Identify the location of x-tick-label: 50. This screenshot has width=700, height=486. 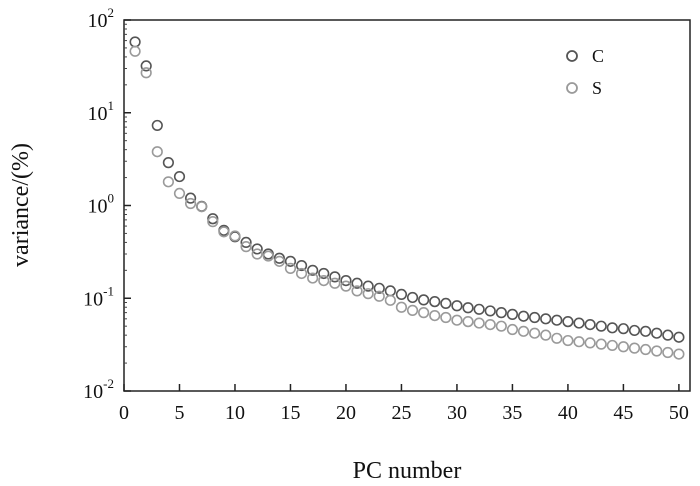
(679, 413).